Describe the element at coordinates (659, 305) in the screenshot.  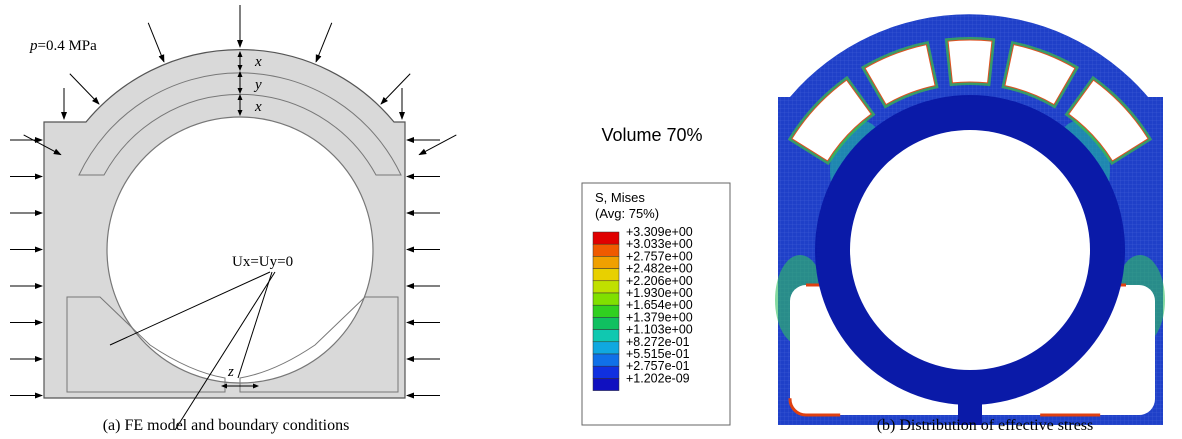
I see `legend-level: +1.654e+00` at that location.